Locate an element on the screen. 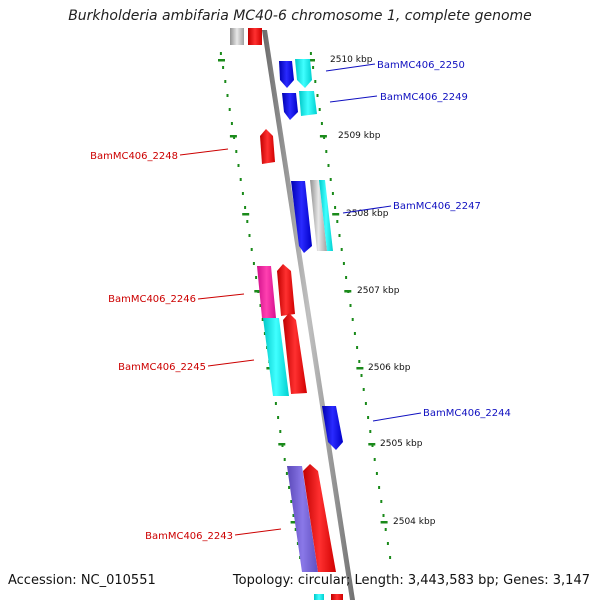 Image resolution: width=600 pixels, height=600 pixels. gene-2247-cyan is located at coordinates (326, 215).